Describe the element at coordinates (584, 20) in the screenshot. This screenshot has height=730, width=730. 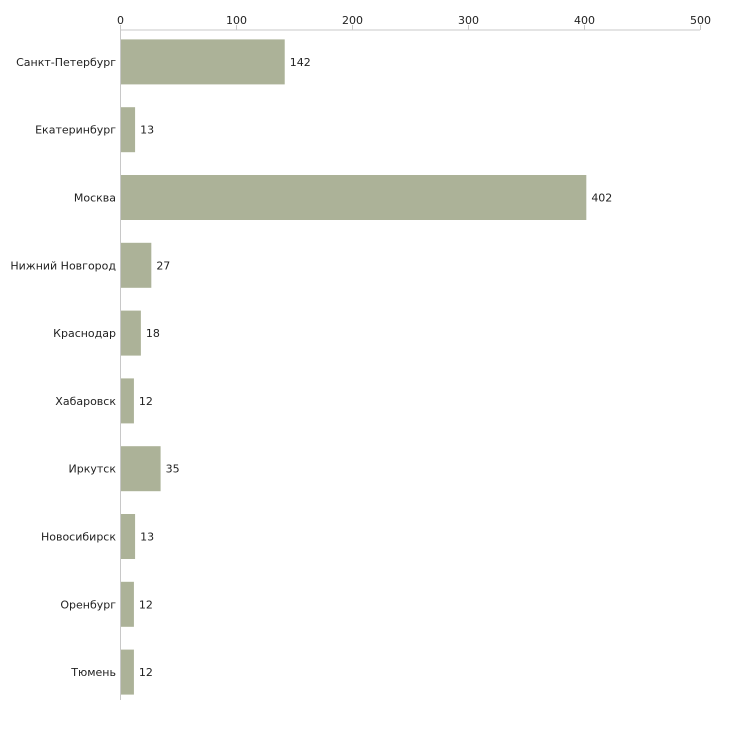
I see `x-tick-label: 400` at that location.